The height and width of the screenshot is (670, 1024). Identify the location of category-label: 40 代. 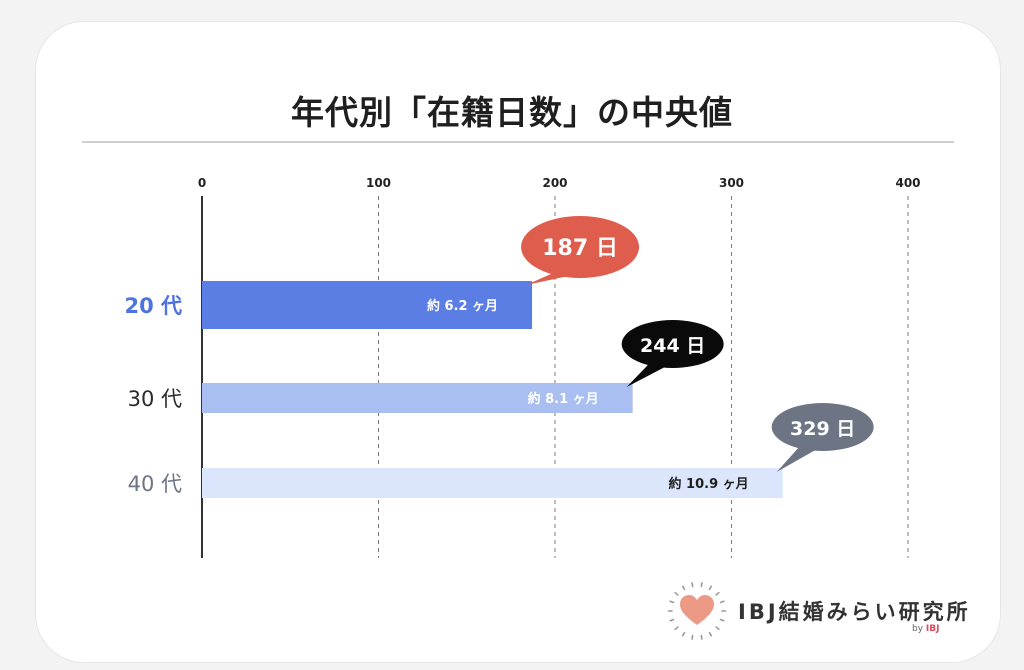
(155, 484).